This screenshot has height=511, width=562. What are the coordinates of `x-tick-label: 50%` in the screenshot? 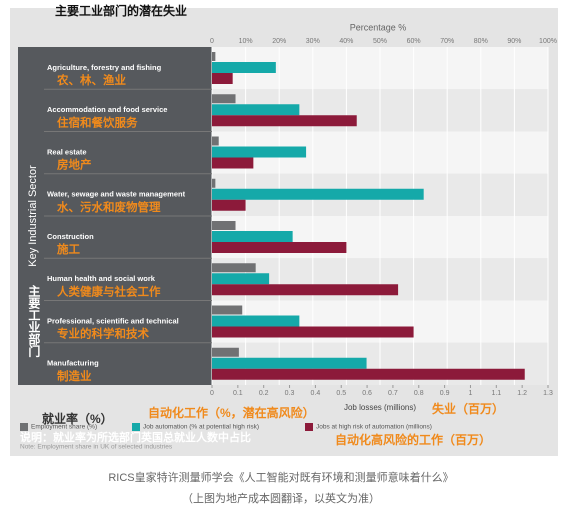 It's located at (380, 41).